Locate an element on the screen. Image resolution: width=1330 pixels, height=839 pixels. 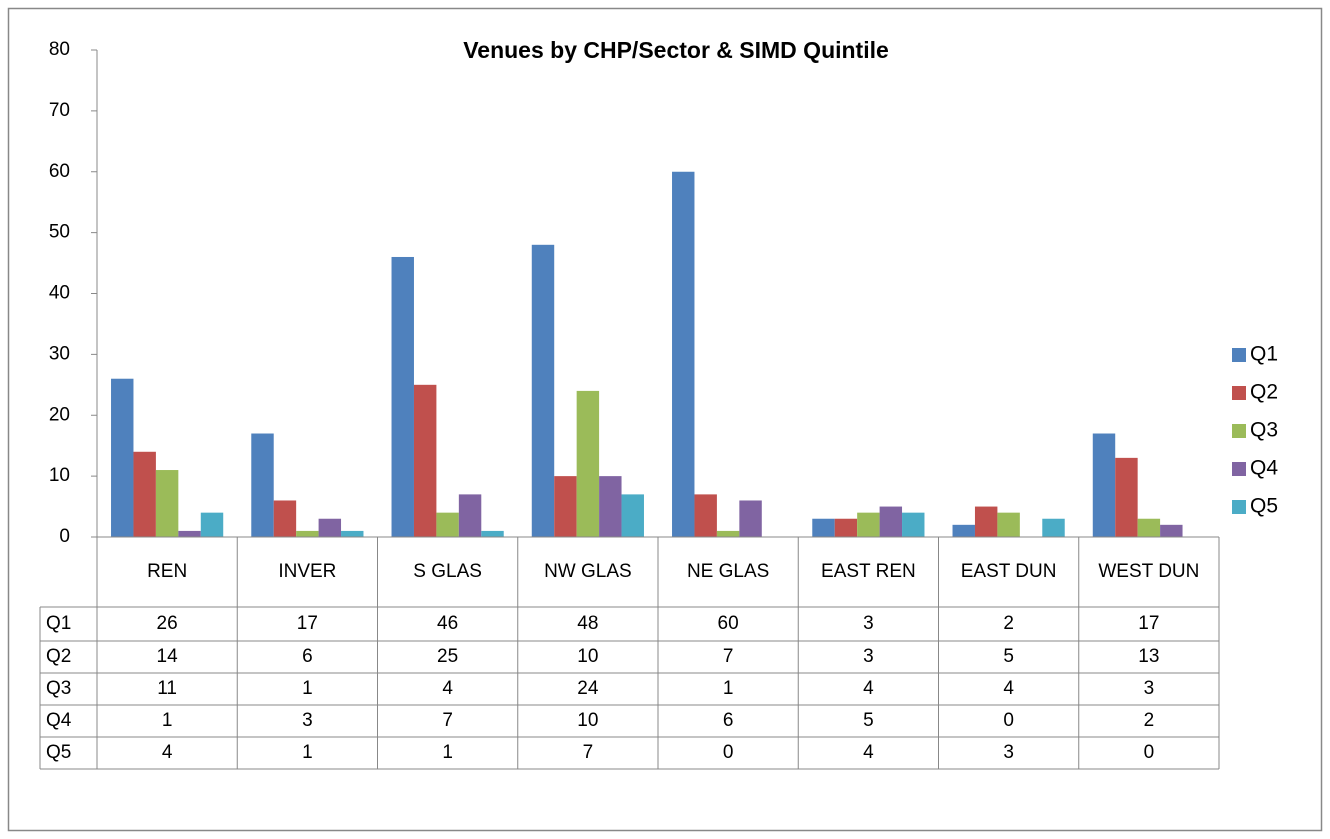
y-tick-label: 20 is located at coordinates (59, 414).